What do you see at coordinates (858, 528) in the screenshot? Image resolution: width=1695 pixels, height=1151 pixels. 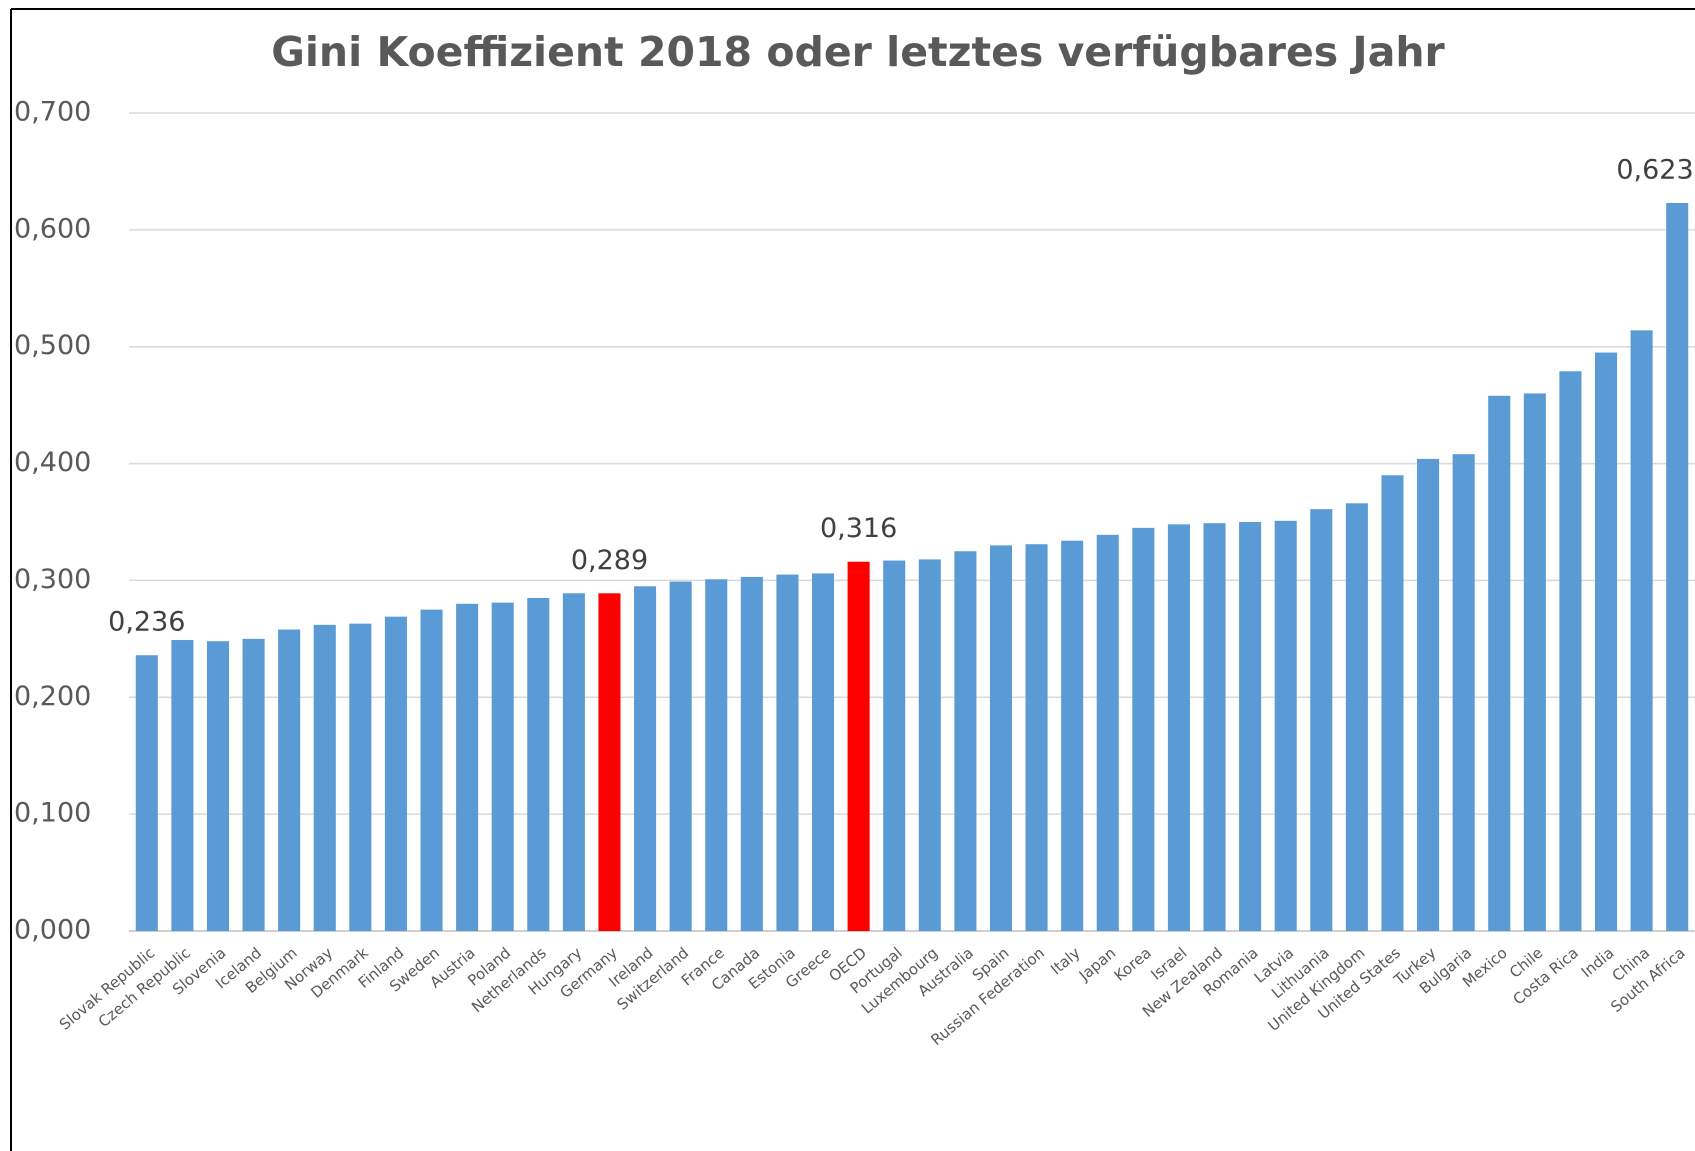 I see `data-label: 0,316` at bounding box center [858, 528].